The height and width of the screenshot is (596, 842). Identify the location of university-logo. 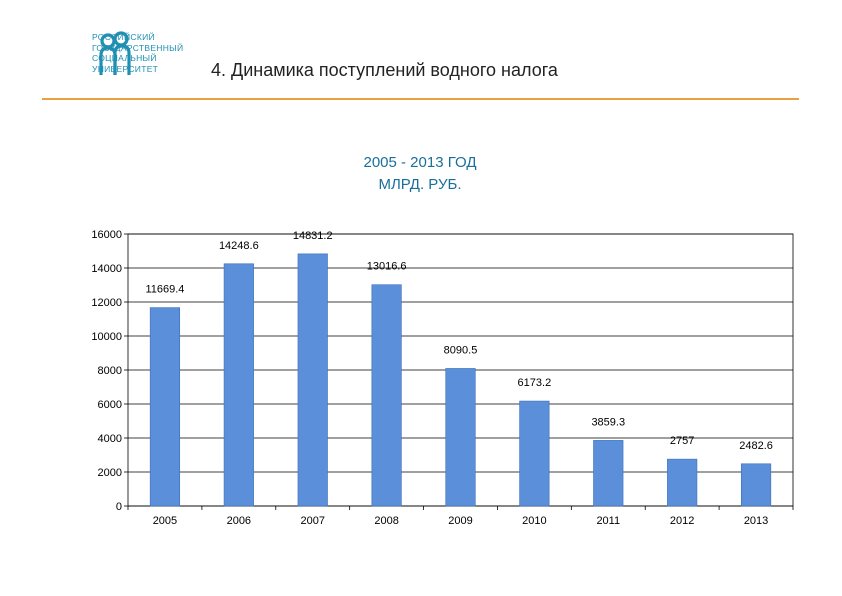
(115, 53).